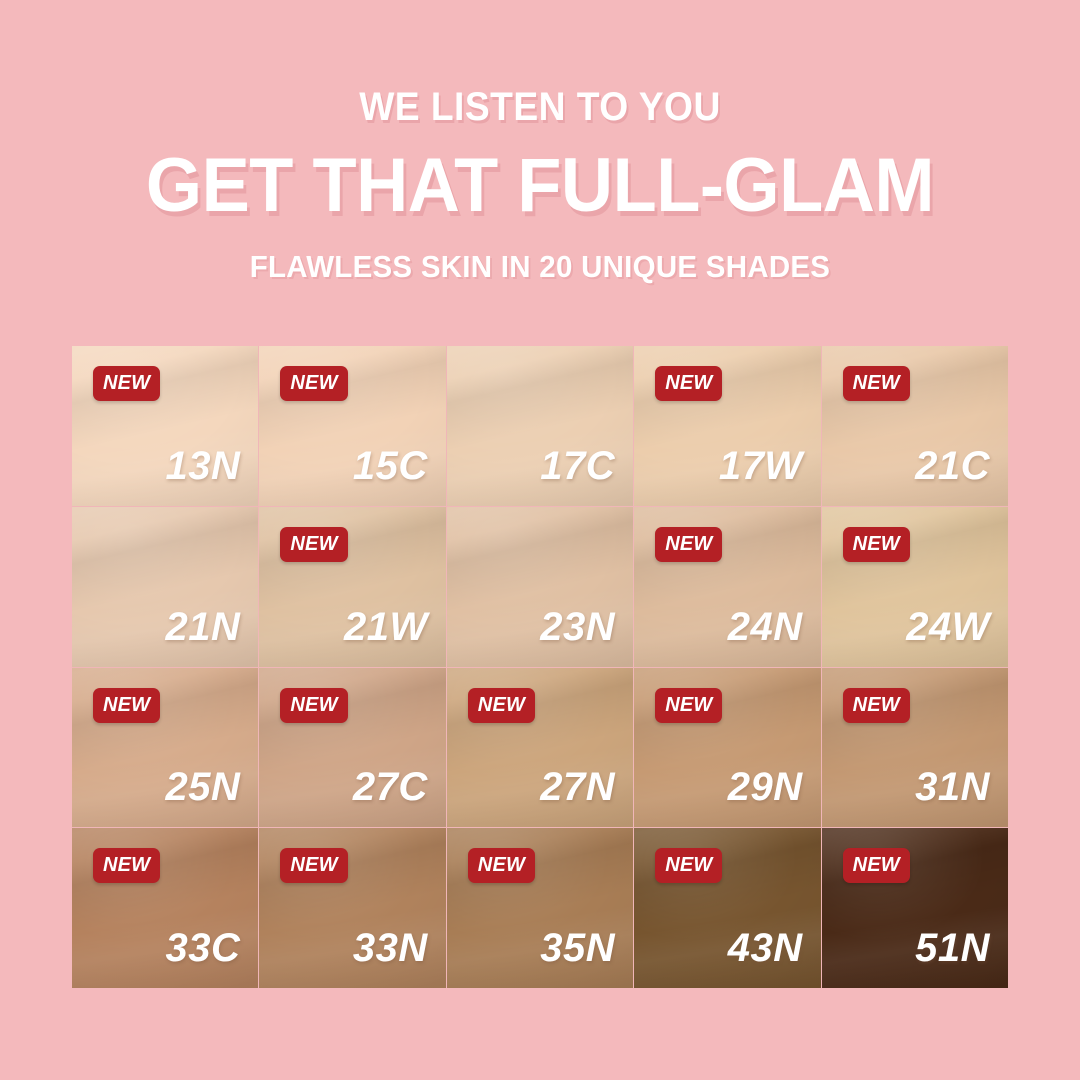  Describe the element at coordinates (765, 626) in the screenshot. I see `shade-code-label: 24N` at that location.